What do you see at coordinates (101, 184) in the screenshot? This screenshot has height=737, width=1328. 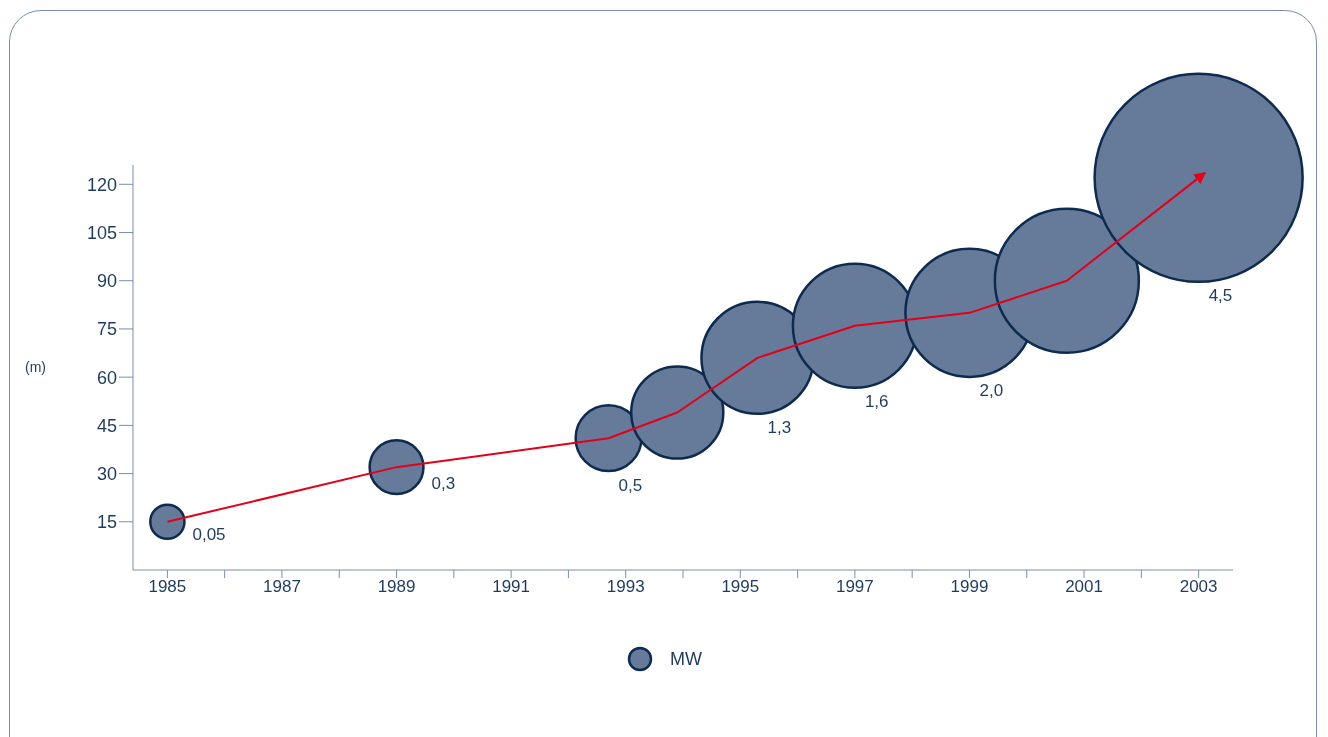 I see `y-tick-label: 120` at bounding box center [101, 184].